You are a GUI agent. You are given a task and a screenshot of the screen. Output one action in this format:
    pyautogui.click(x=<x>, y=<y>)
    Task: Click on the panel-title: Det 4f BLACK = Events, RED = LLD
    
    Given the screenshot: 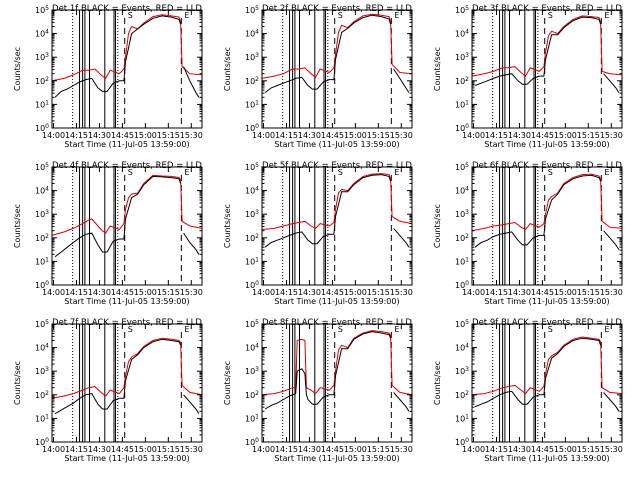 What is the action you would take?
    pyautogui.click(x=127, y=166)
    